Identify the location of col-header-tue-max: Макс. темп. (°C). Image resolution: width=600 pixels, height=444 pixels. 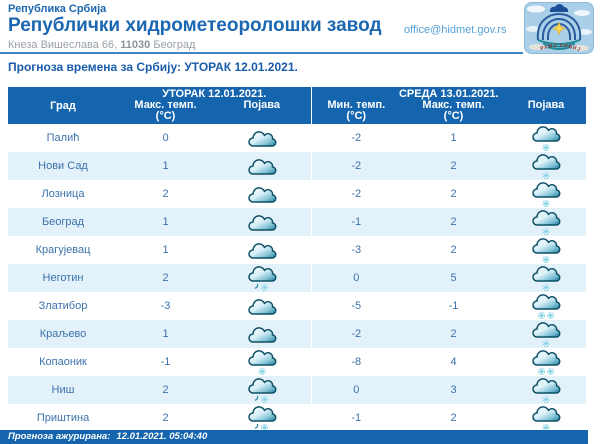
(165, 112).